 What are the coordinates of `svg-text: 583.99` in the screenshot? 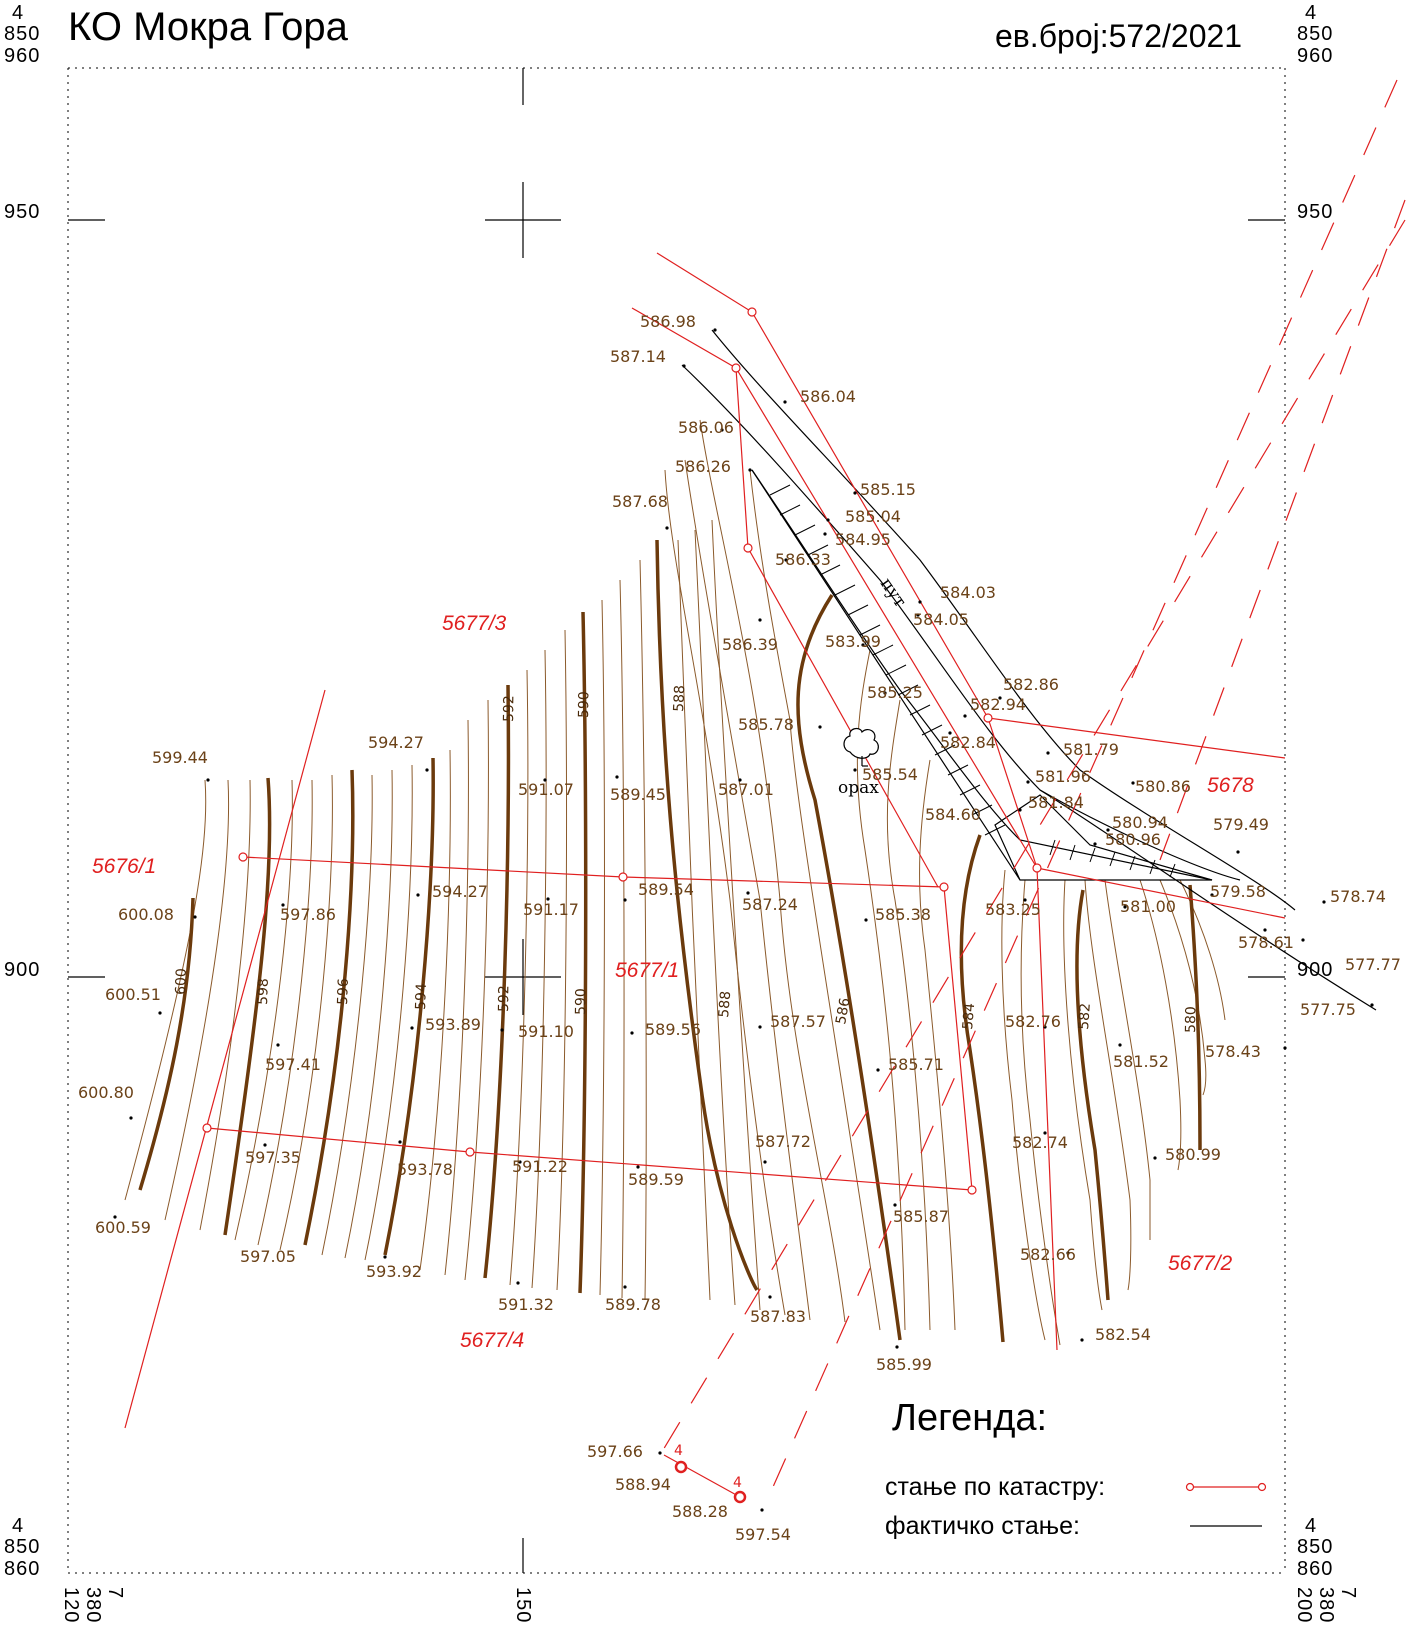 It's located at (853, 641).